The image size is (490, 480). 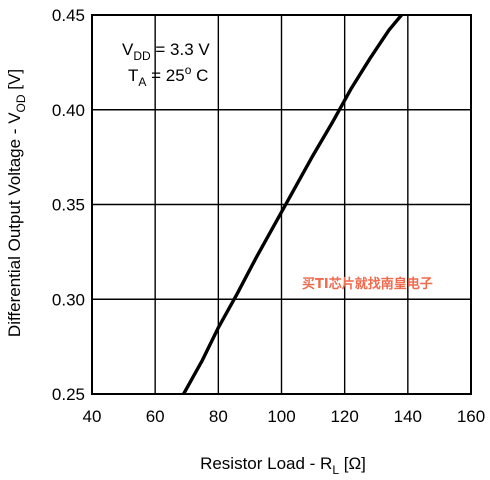 What do you see at coordinates (68, 299) in the screenshot?
I see `y-tick-label: 0.30` at bounding box center [68, 299].